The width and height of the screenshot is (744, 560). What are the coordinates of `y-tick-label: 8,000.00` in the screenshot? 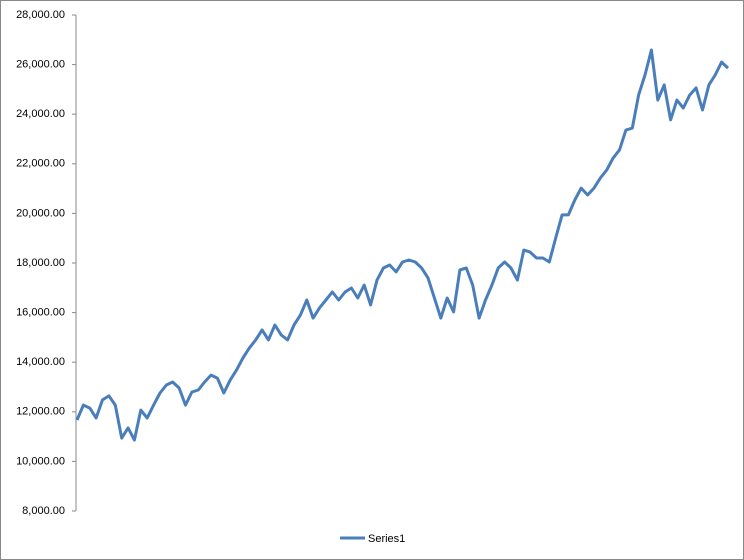 It's located at (43, 511).